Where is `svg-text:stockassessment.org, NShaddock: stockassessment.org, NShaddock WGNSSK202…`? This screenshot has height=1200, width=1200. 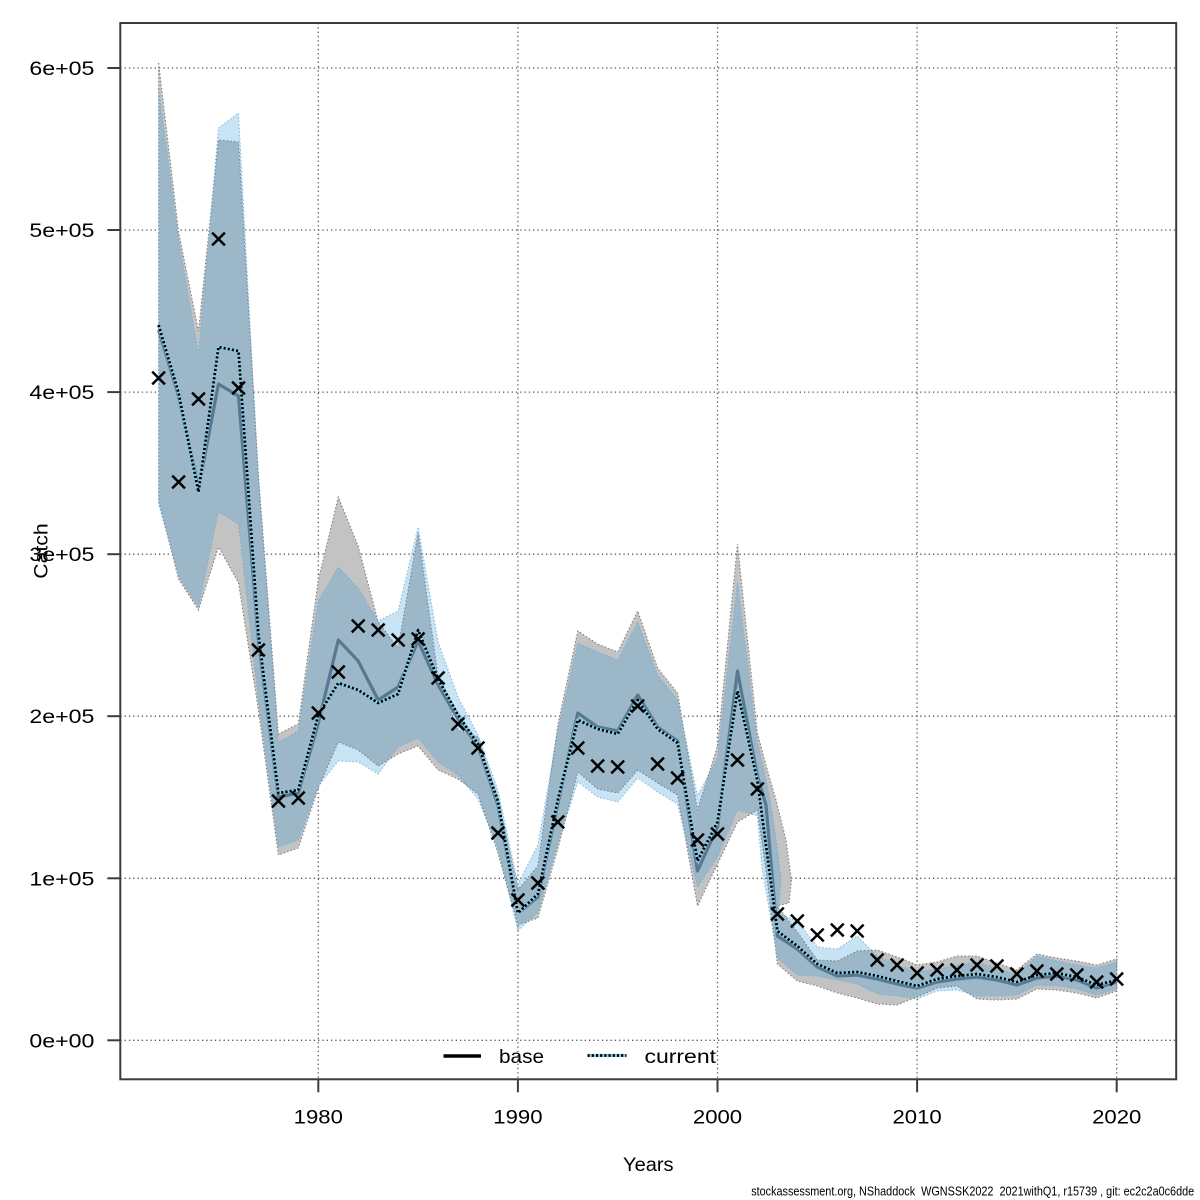
svg-text:stockassessment.org, NShaddock: stockassessment.org, NShaddock WGNSSK202… is located at coordinates (972, 1191).